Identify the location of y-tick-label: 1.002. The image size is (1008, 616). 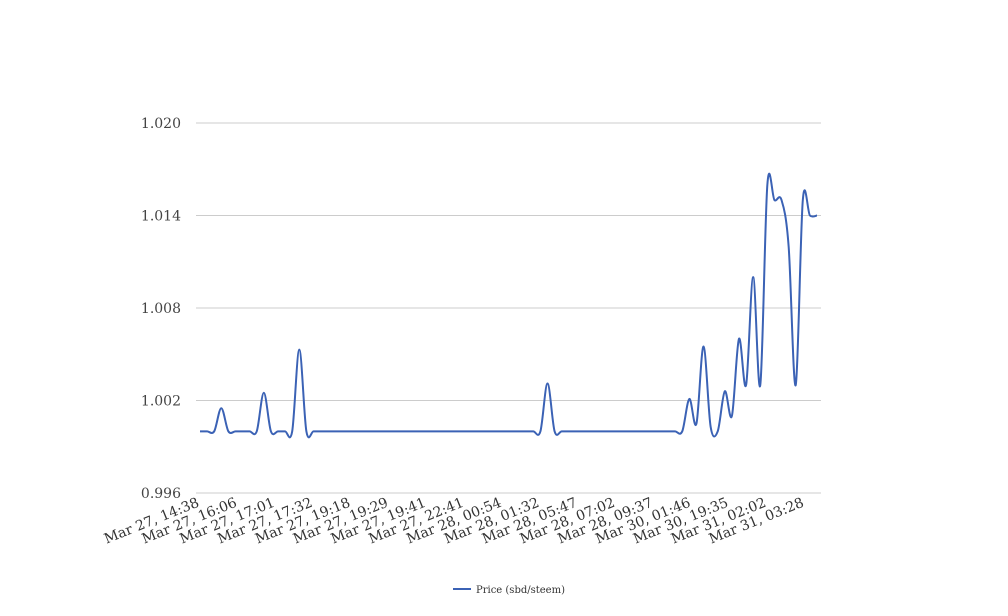
(161, 402).